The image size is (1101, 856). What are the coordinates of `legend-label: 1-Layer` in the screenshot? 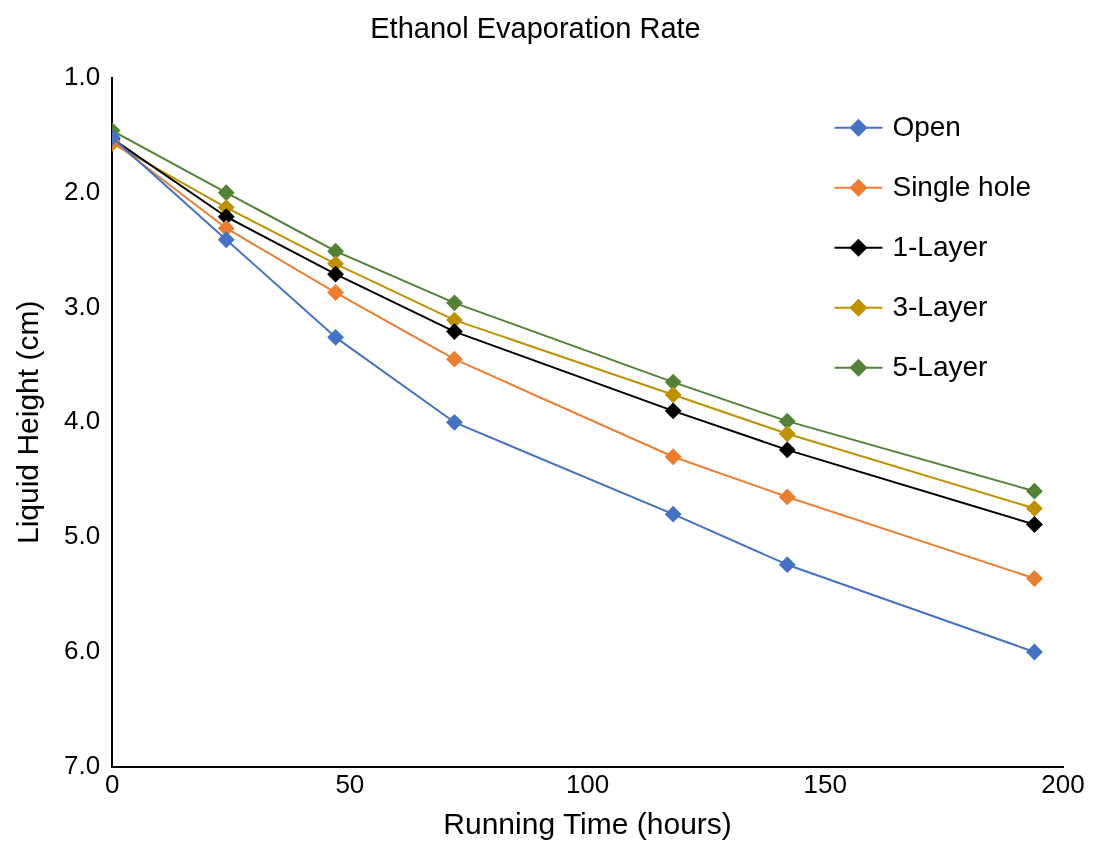 It's located at (940, 246).